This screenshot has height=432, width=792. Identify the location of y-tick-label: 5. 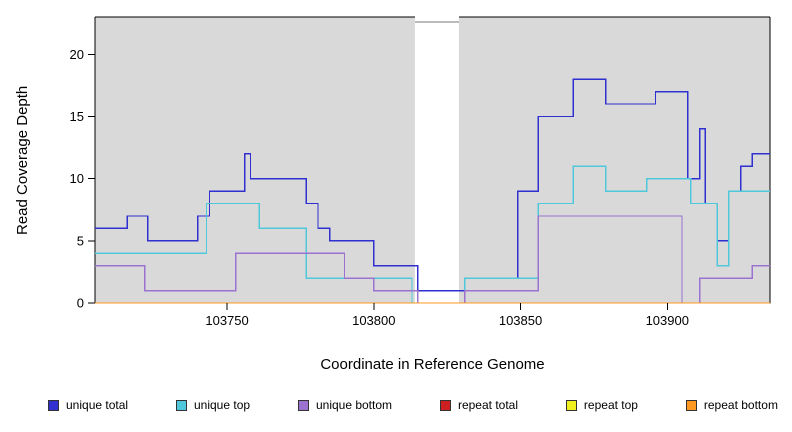
(80, 240).